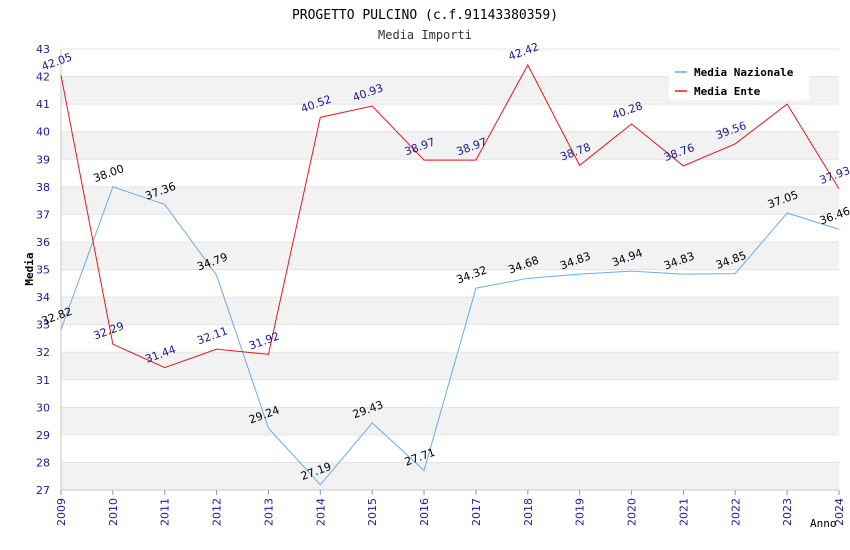 The width and height of the screenshot is (850, 550). Describe the element at coordinates (425, 15) in the screenshot. I see `chart-title: PROGETTO PULCINO (c.f.91143380359)` at that location.